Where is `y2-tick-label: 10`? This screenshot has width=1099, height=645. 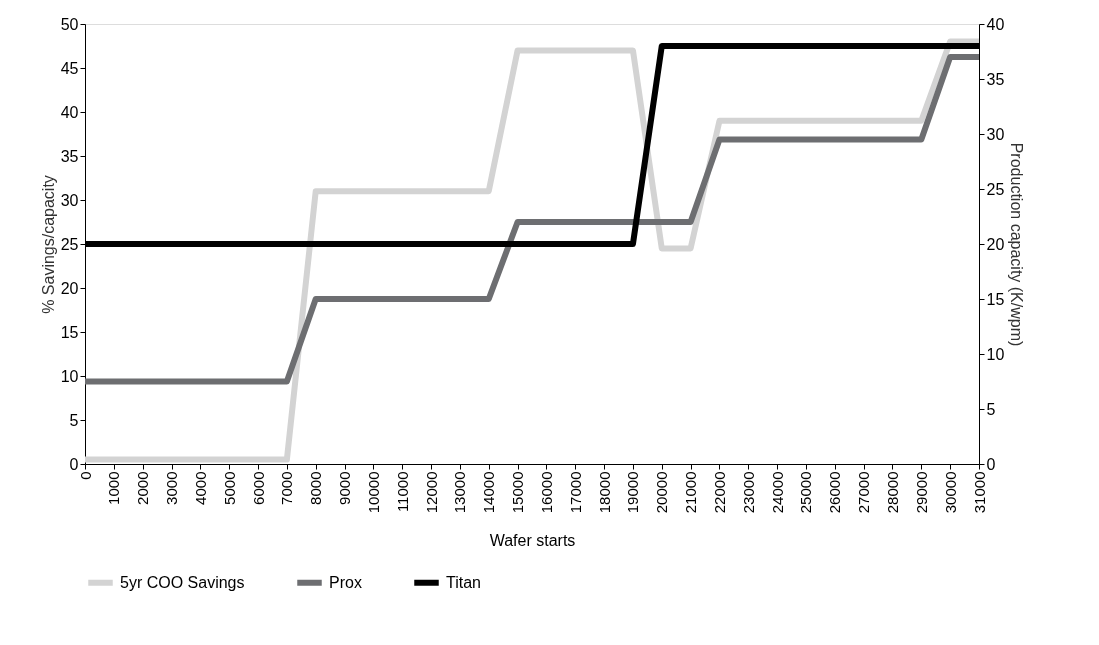 y2-tick-label: 10 is located at coordinates (995, 354).